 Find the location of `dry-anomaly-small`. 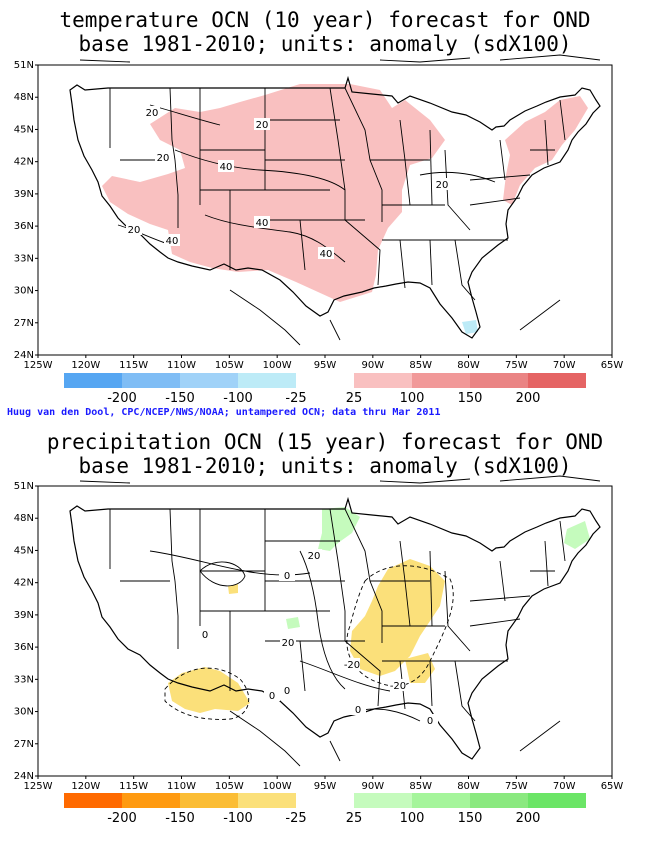

dry-anomaly-small is located at coordinates (233, 589).